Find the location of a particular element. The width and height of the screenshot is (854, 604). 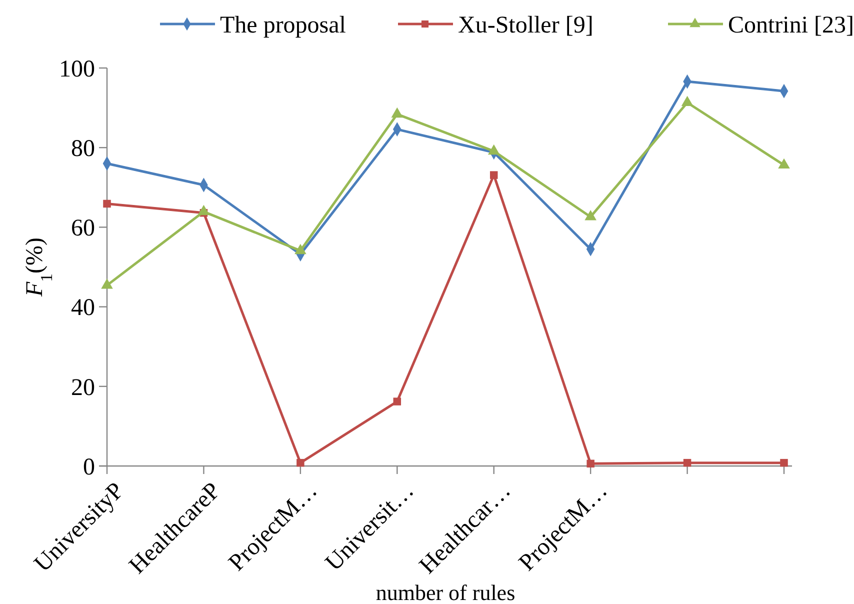

y-tick-label: 80 is located at coordinates (83, 149).